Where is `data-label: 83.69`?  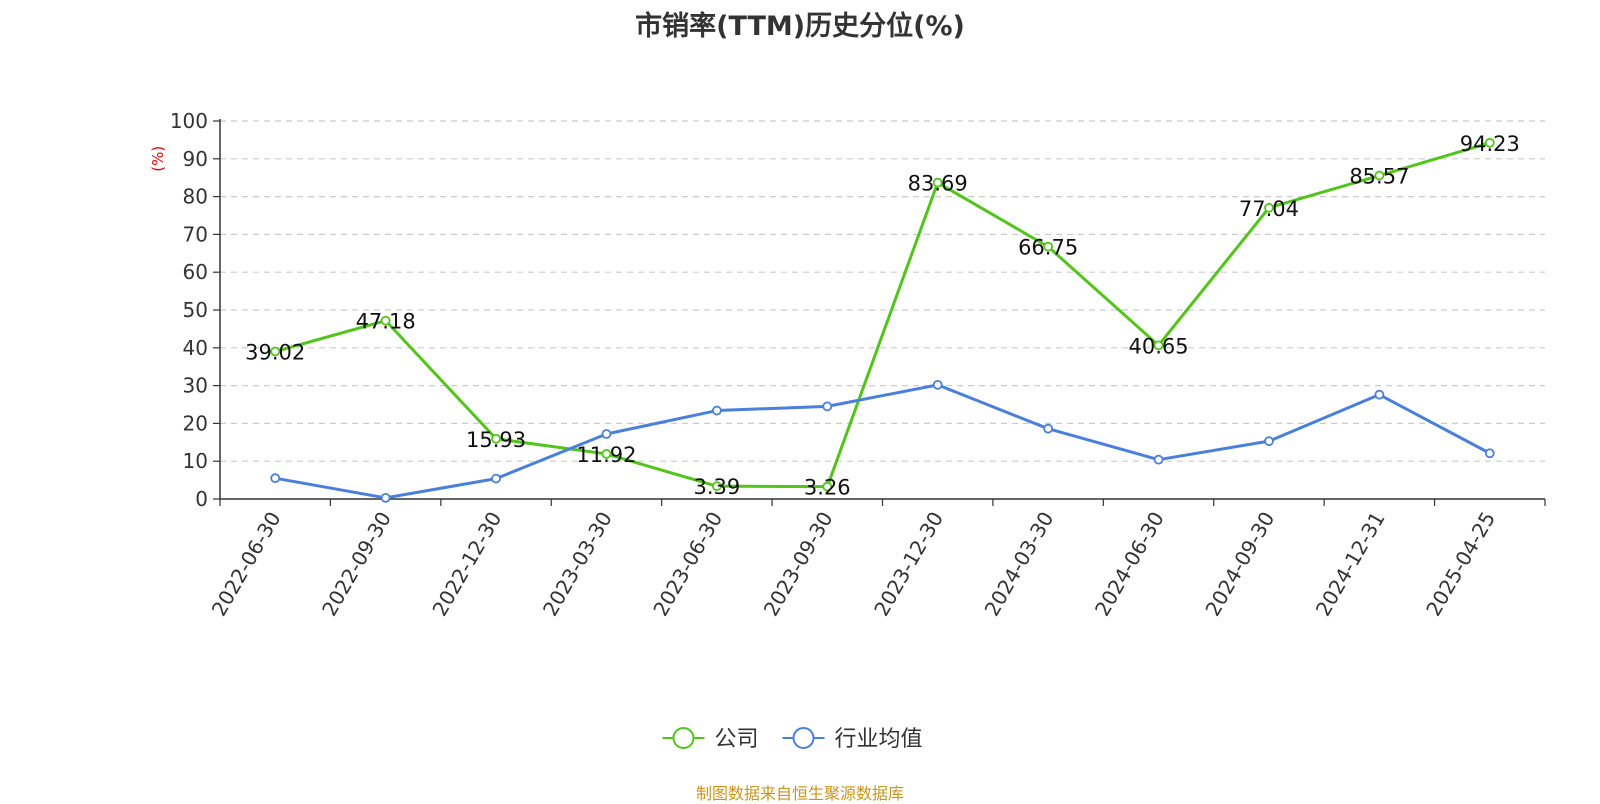 data-label: 83.69 is located at coordinates (938, 184).